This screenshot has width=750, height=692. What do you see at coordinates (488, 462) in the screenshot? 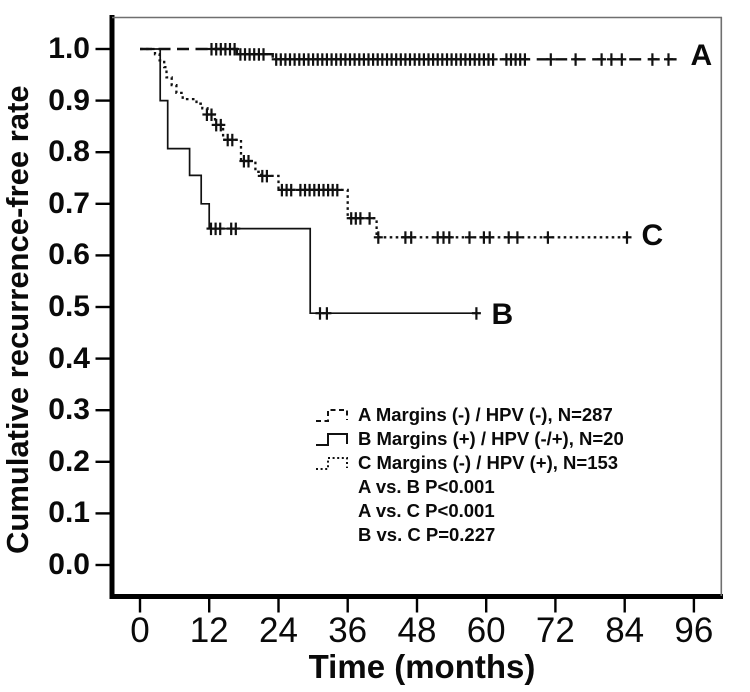
I see `legend-item-label-C: C Margins (-) / HPV (+), N=153` at bounding box center [488, 462].